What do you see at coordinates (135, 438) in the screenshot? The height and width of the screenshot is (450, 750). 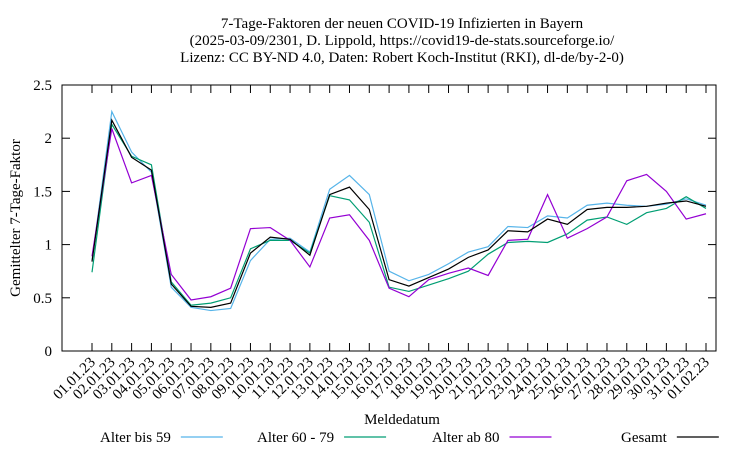 I see `legend-label: Alter bis 59` at bounding box center [135, 438].